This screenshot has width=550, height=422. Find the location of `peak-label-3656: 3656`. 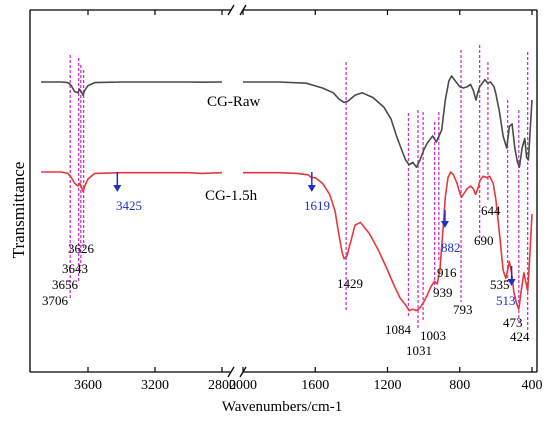

peak-label-3656: 3656 is located at coordinates (65, 284).